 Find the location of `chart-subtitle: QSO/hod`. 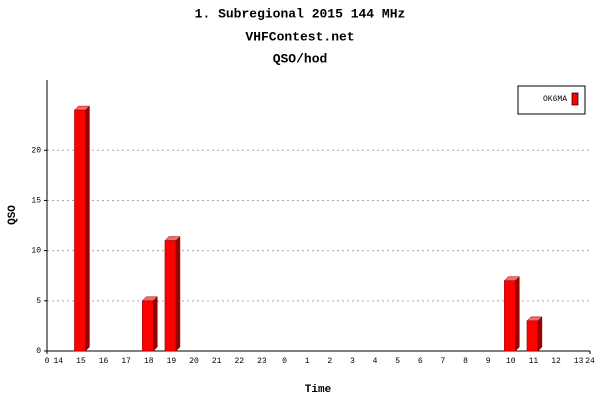

chart-subtitle: QSO/hod is located at coordinates (300, 58).